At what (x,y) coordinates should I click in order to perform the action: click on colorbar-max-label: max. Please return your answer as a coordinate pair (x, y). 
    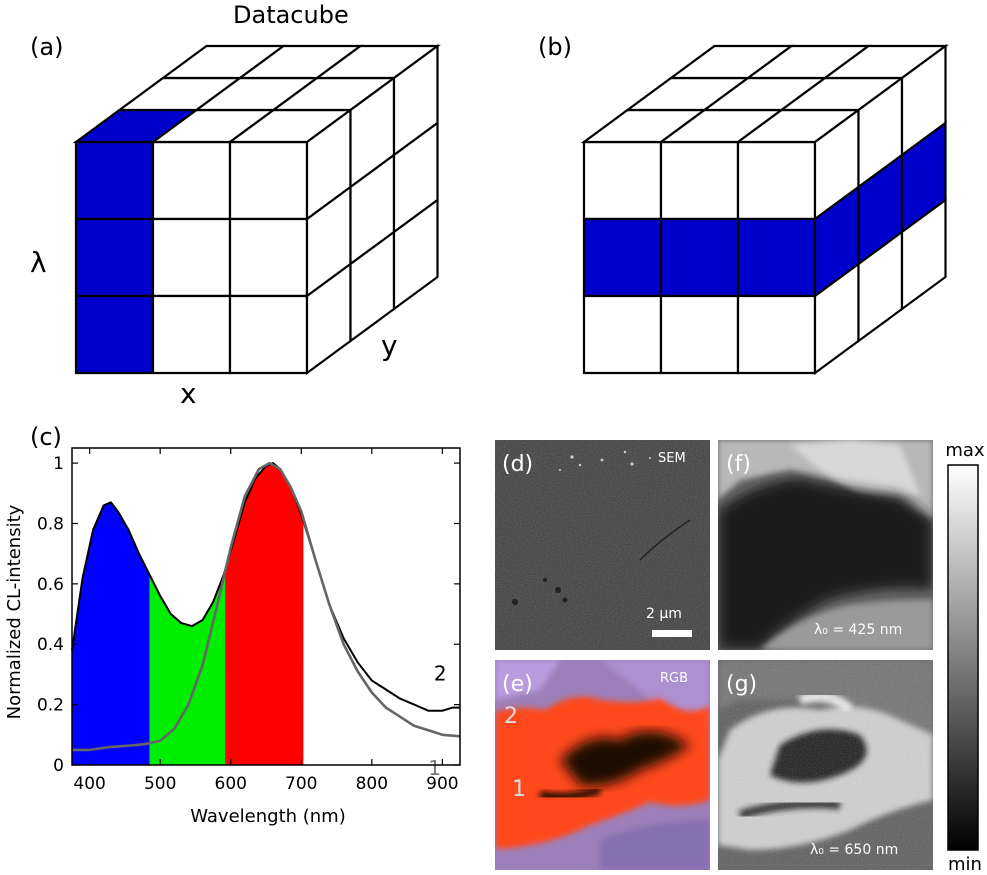
    Looking at the image, I should click on (965, 450).